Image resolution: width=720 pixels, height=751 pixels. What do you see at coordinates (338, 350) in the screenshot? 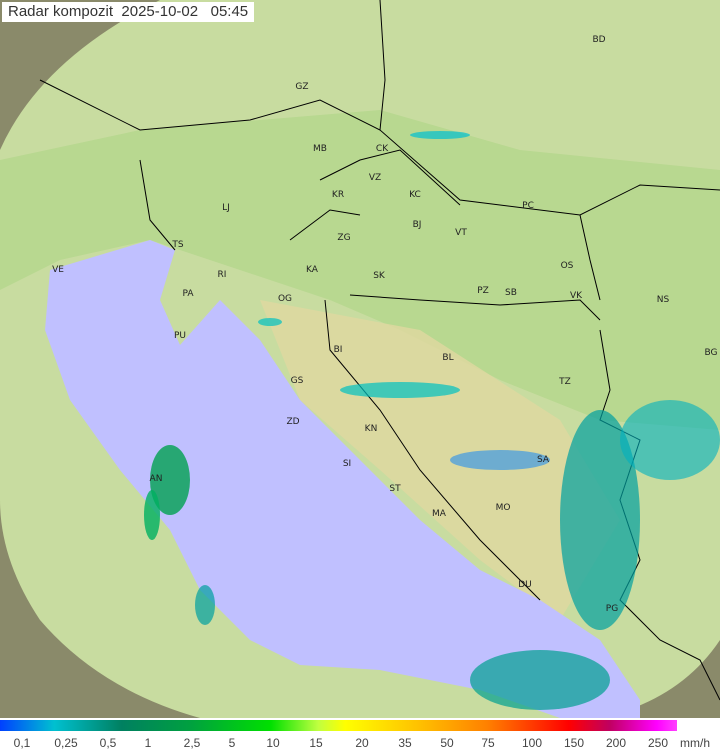
I see `city-label: BI` at bounding box center [338, 350].